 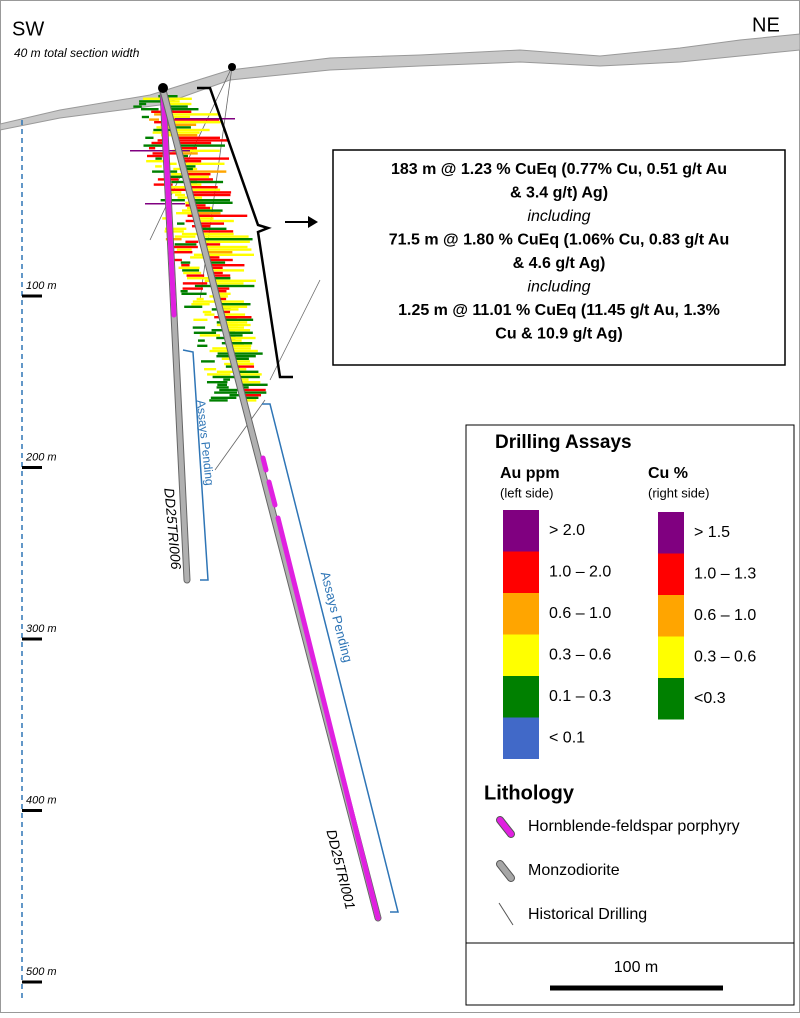 I want to click on interval-bracket, so click(x=245, y=232).